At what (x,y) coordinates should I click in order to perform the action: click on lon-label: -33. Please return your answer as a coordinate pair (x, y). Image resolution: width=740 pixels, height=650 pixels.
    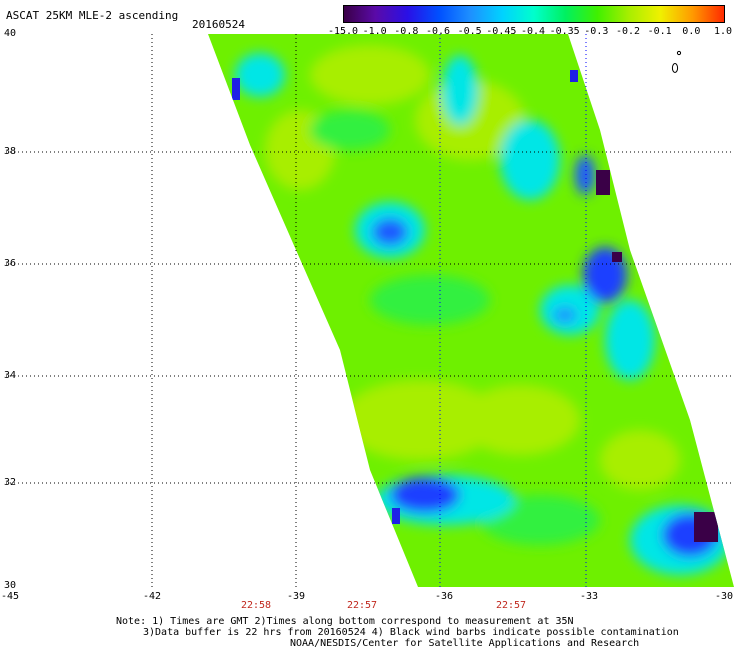
    Looking at the image, I should click on (589, 596).